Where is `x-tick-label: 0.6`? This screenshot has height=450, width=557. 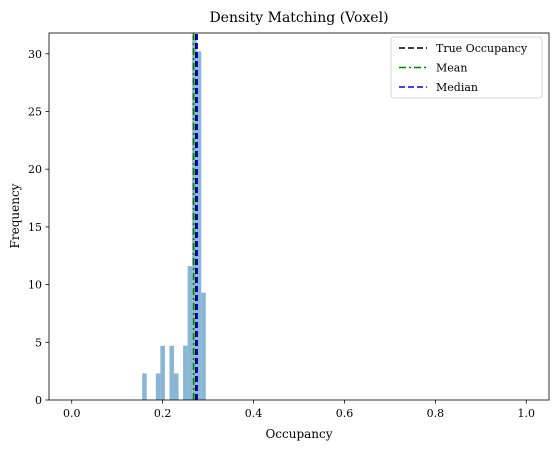
x-tick-label: 0.6 is located at coordinates (345, 413).